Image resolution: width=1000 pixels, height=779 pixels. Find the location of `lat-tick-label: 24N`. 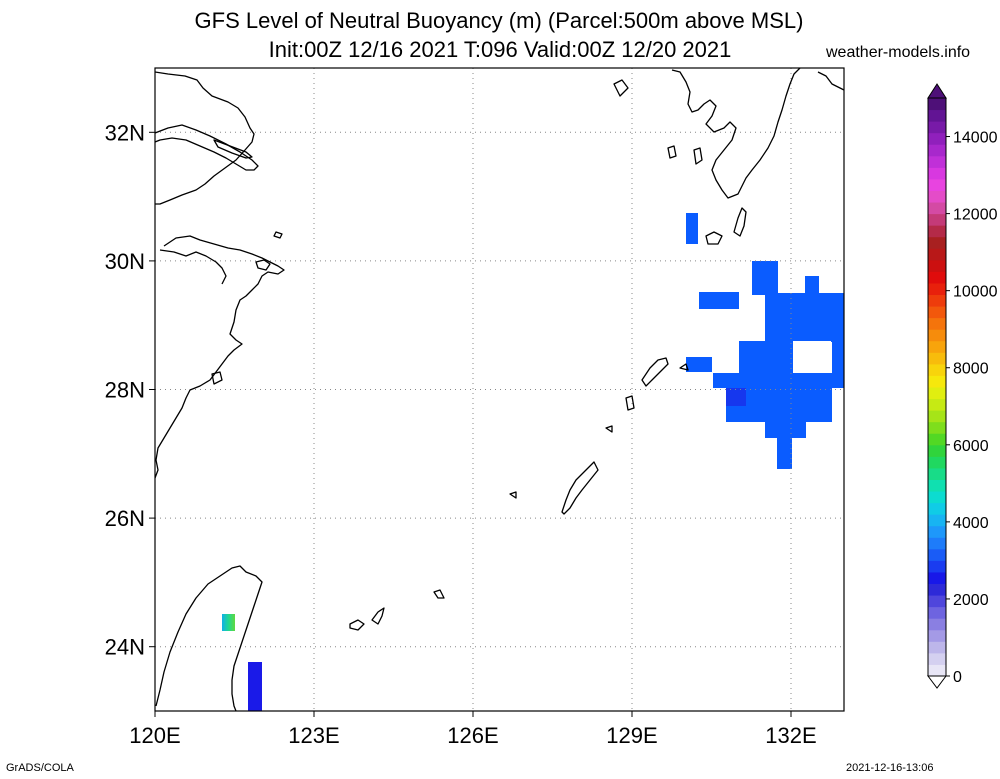

lat-tick-label: 24N is located at coordinates (125, 647).